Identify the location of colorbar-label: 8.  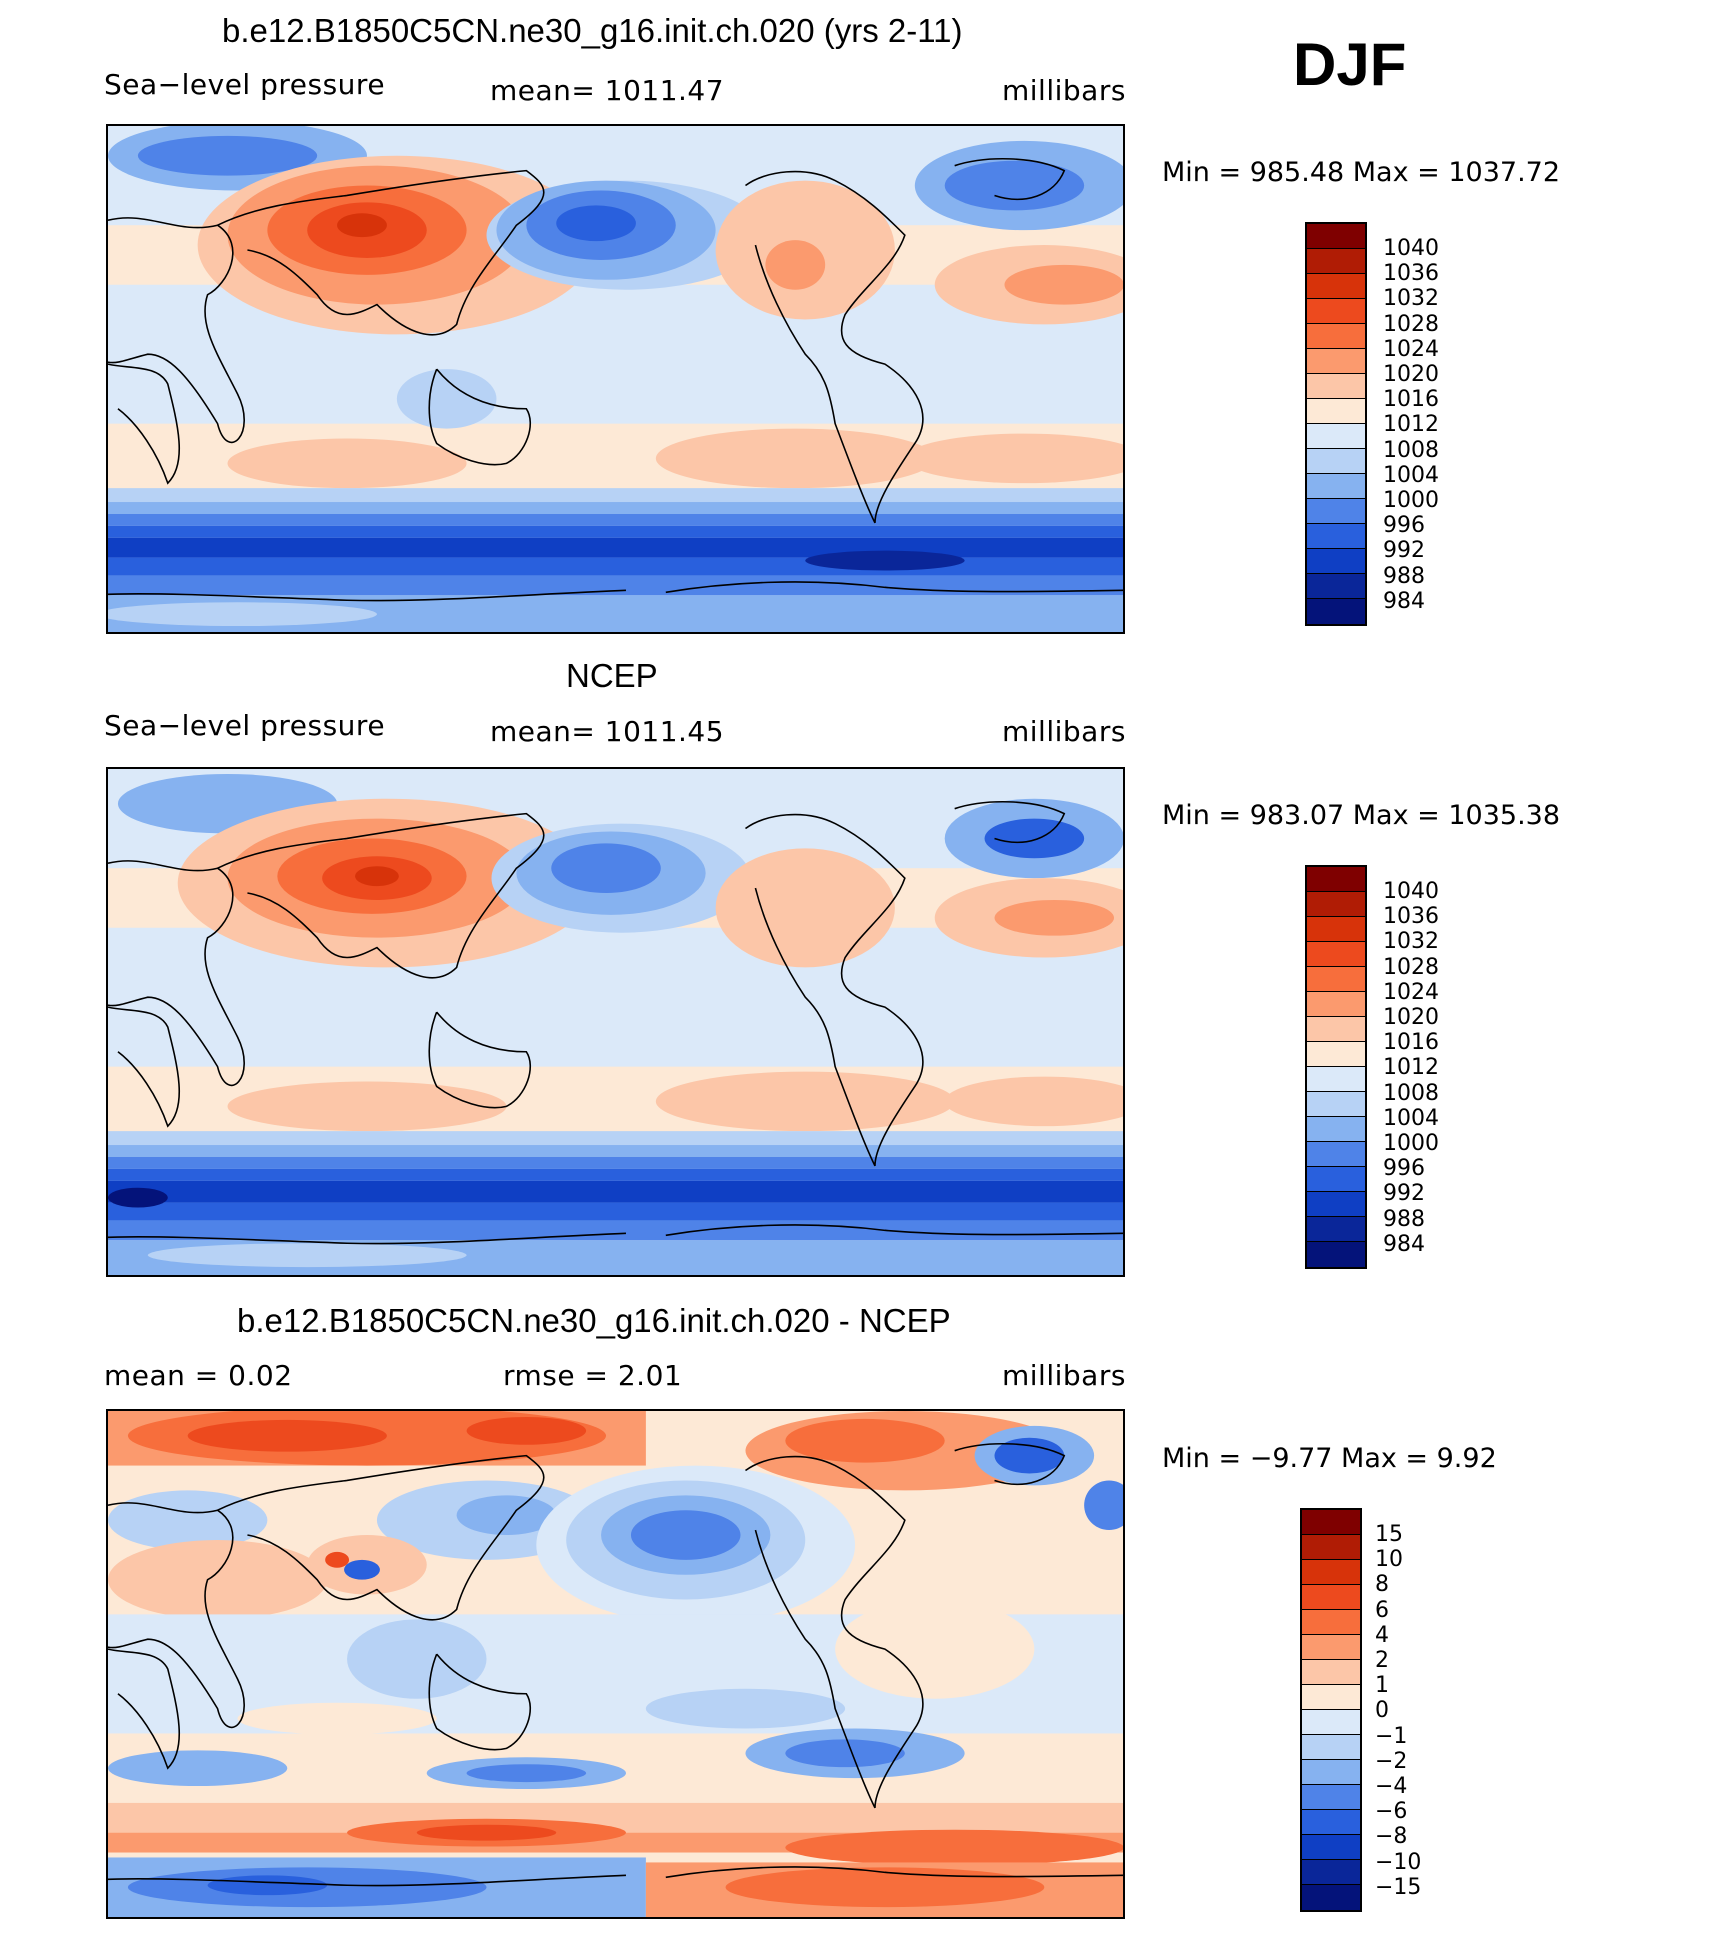
(1382, 1585).